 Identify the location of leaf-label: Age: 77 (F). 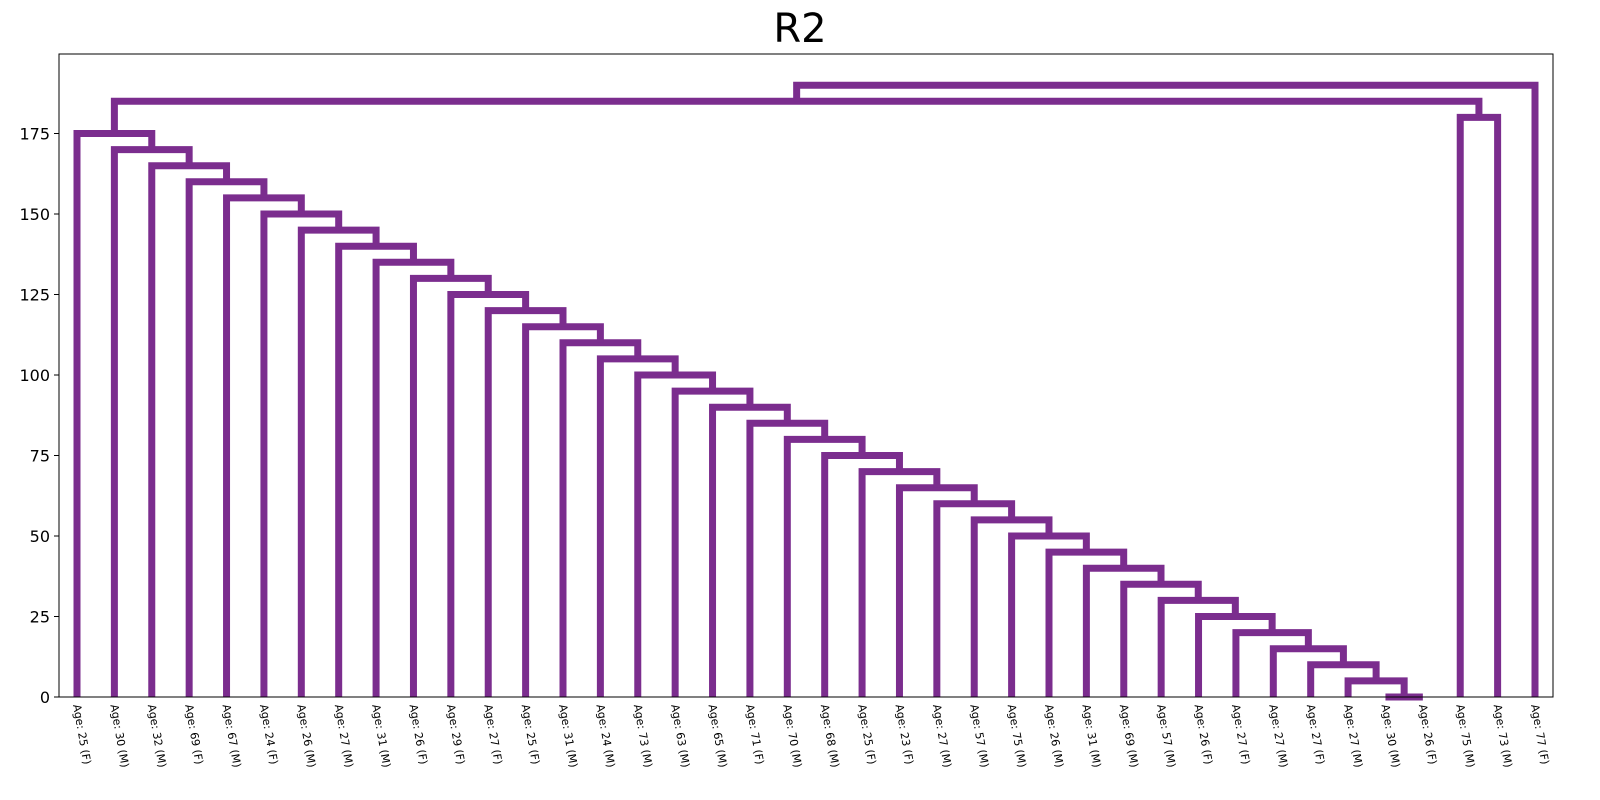
(1539, 734).